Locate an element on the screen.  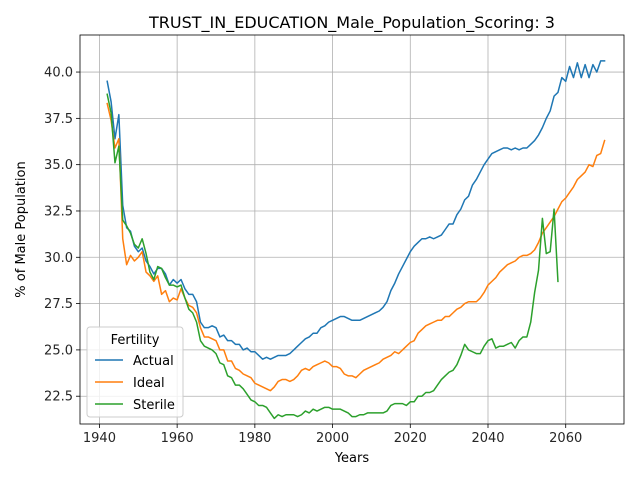
x-tick-label: 2020 is located at coordinates (410, 438).